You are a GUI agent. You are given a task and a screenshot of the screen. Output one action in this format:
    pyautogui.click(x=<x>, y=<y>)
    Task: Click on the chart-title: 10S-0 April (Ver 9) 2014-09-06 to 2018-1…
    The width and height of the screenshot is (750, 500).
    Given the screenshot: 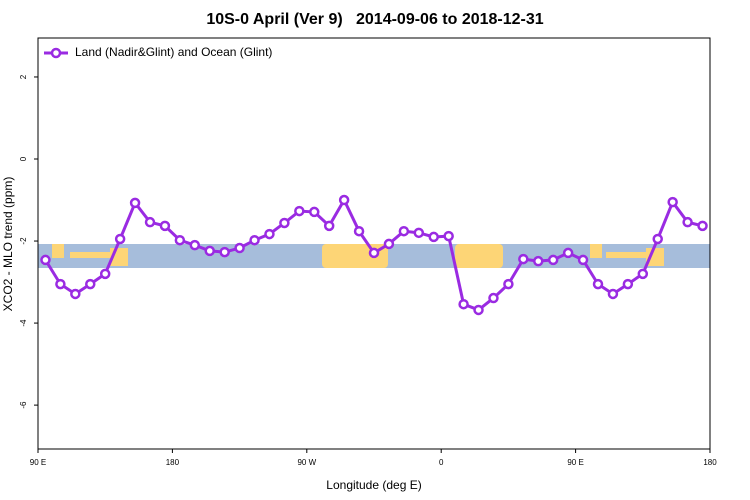 What is the action you would take?
    pyautogui.click(x=374, y=19)
    